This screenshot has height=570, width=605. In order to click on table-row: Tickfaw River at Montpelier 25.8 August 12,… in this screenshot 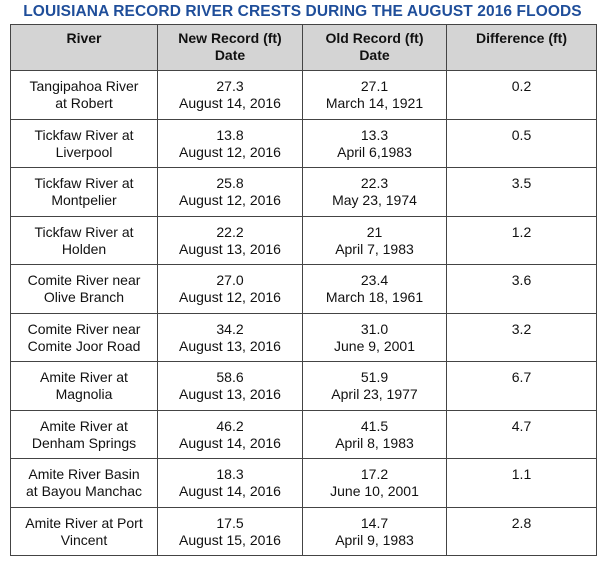, I will do `click(303, 192)`.